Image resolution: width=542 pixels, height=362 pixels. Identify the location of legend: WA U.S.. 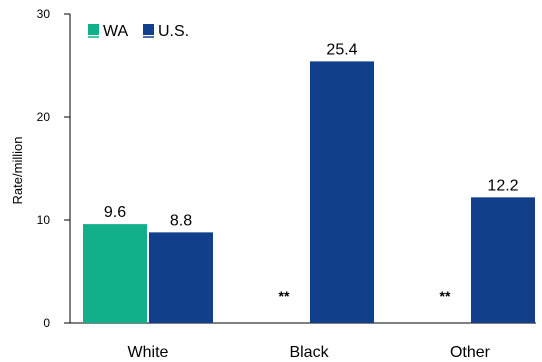
(138, 31).